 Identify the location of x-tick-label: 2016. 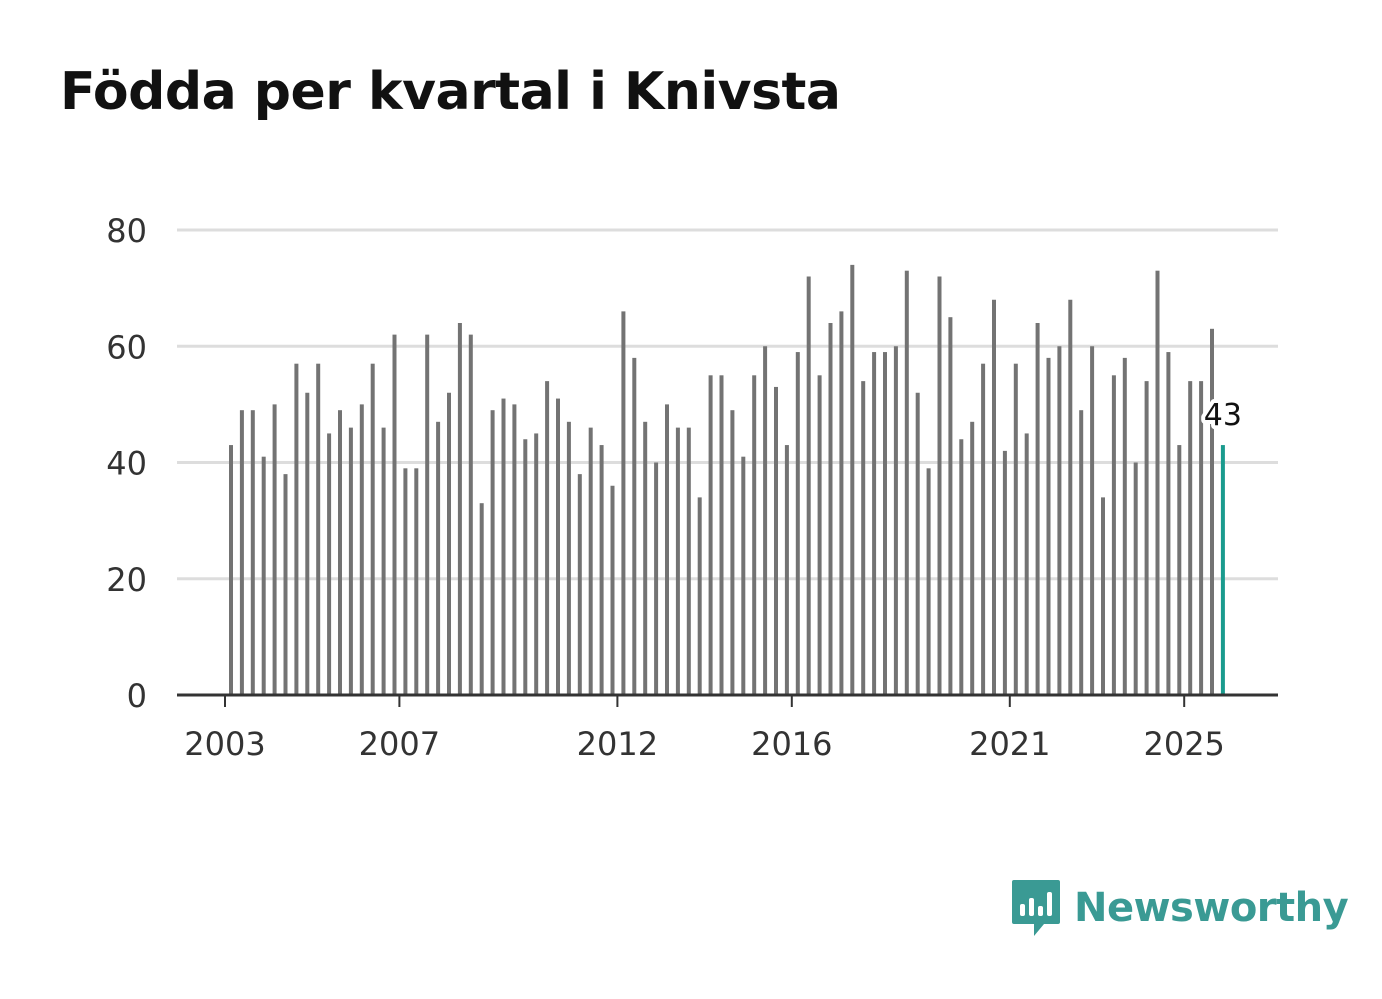
(791, 744).